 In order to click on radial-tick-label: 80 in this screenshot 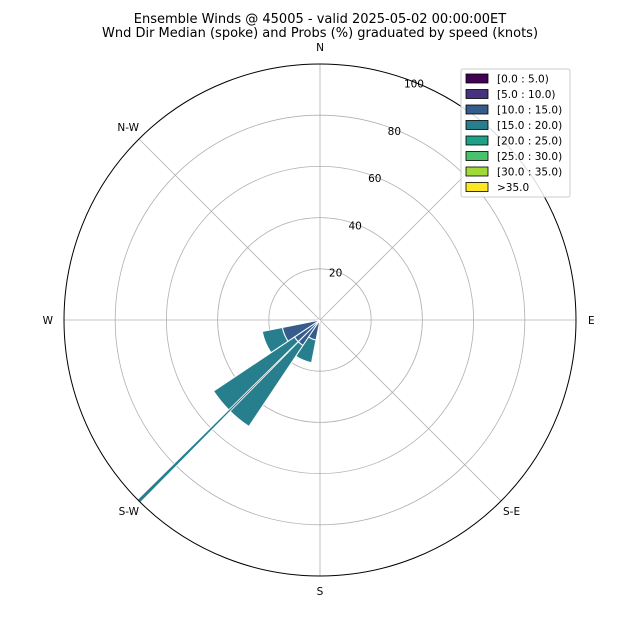, I will do `click(394, 132)`.